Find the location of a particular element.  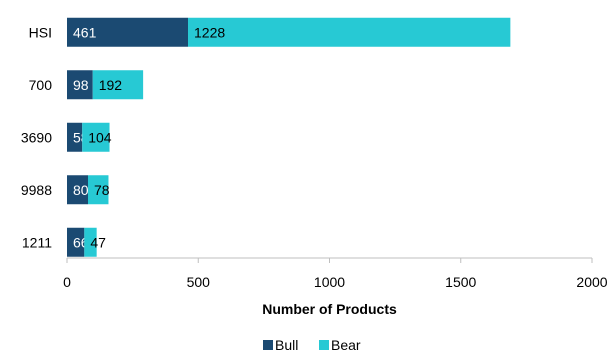

data-label-bear: 47 is located at coordinates (98, 242).